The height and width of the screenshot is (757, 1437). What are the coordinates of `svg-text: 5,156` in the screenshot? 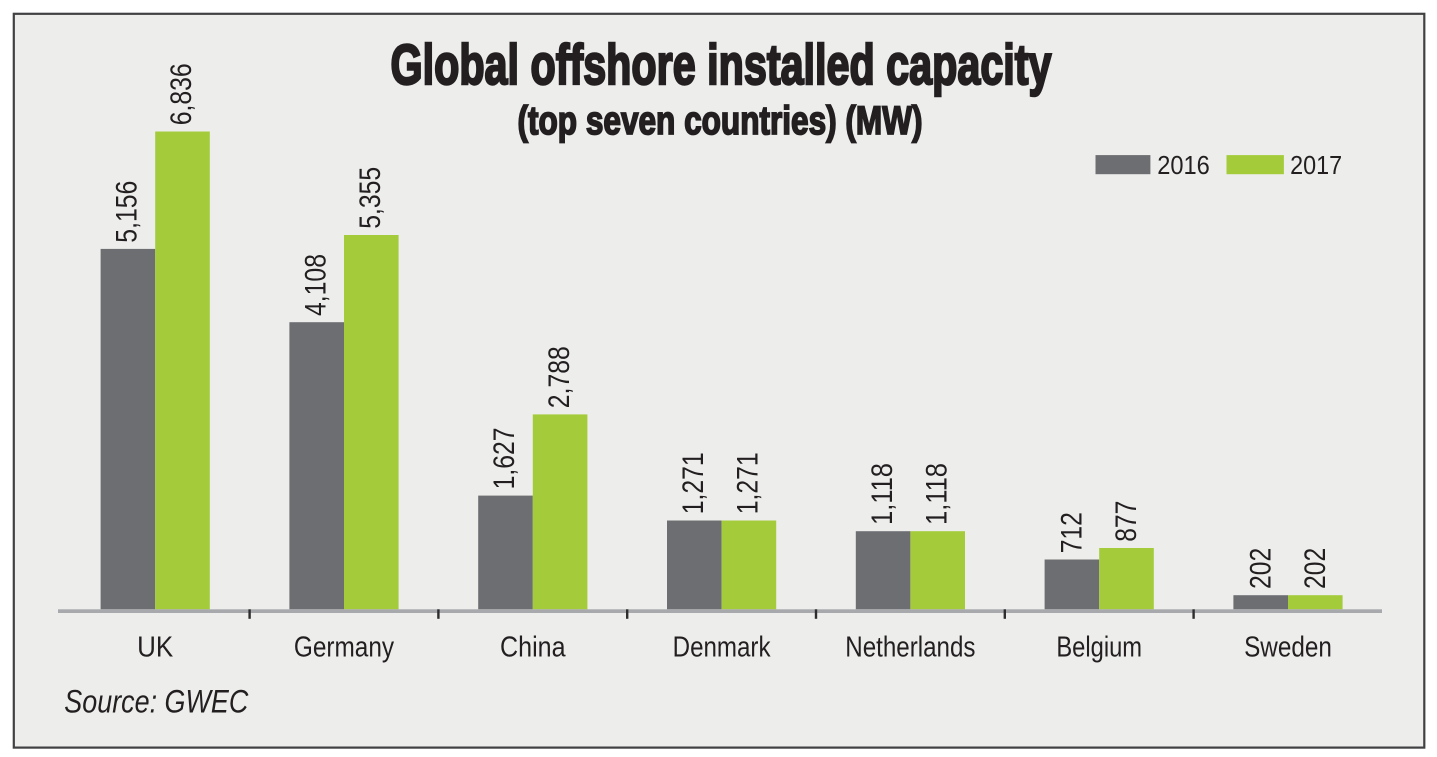 It's located at (127, 212).